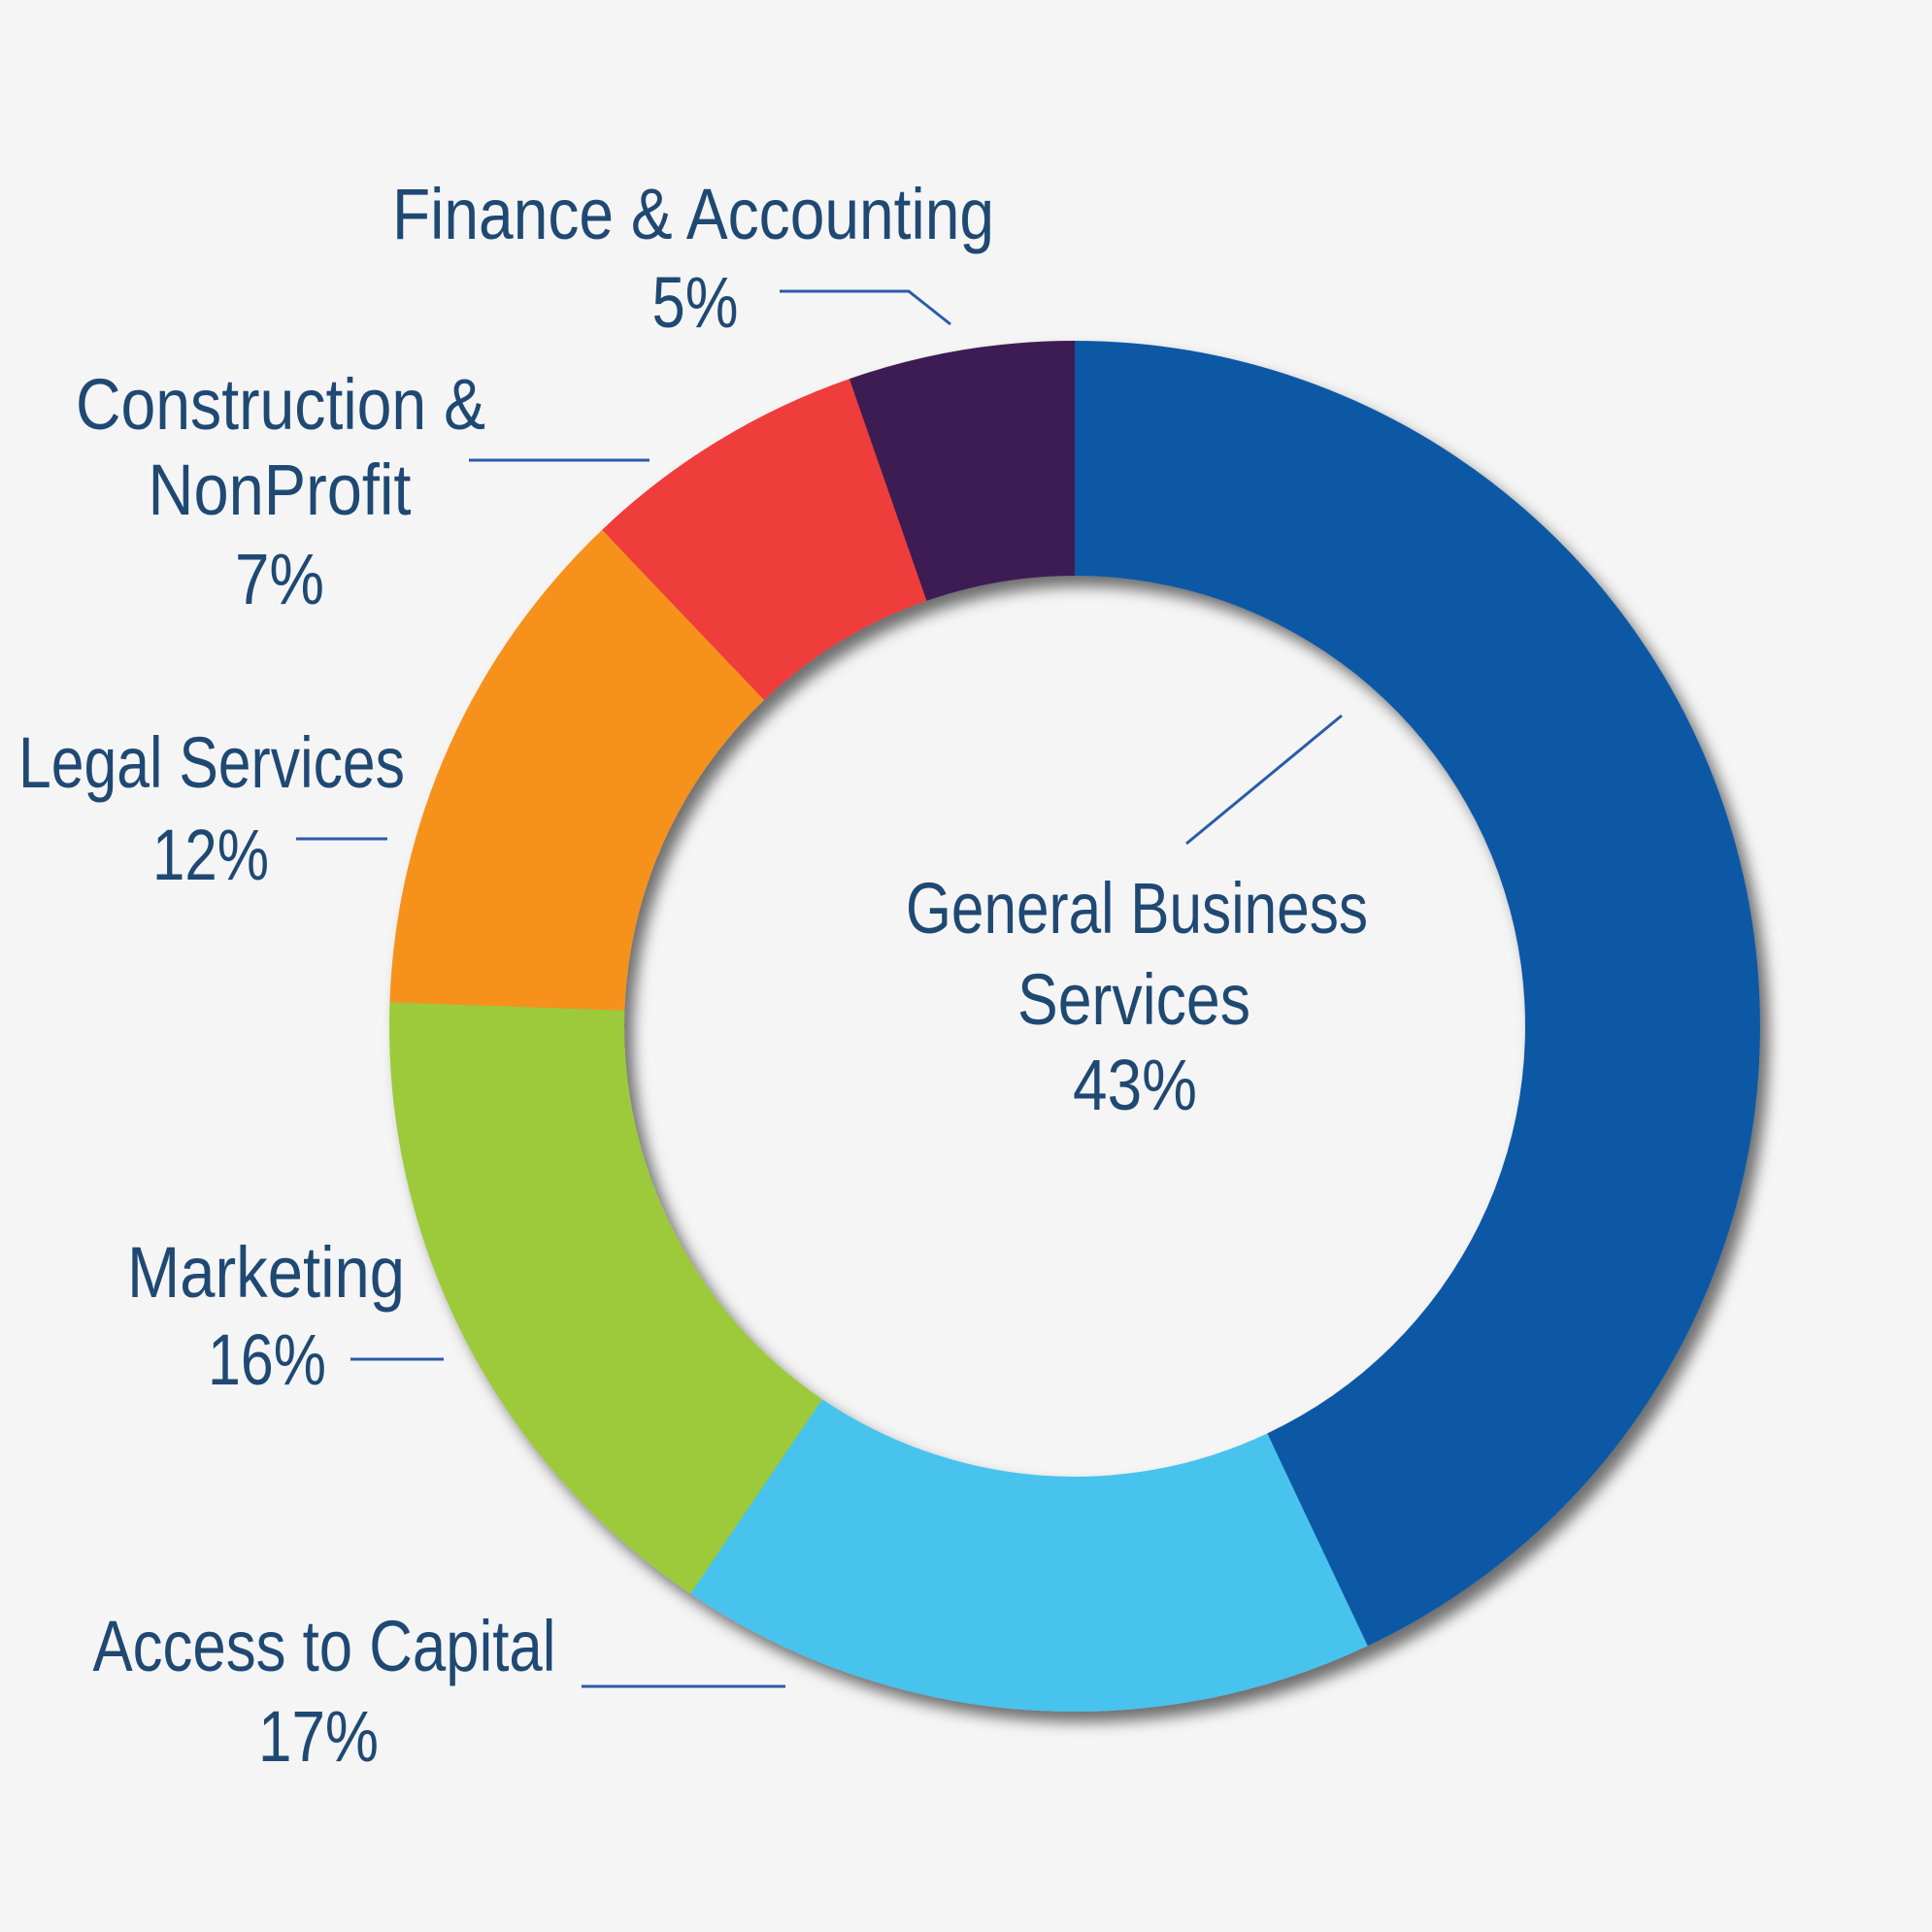 Image resolution: width=1932 pixels, height=1932 pixels. What do you see at coordinates (1135, 1085) in the screenshot?
I see `svg-text: 43%` at bounding box center [1135, 1085].